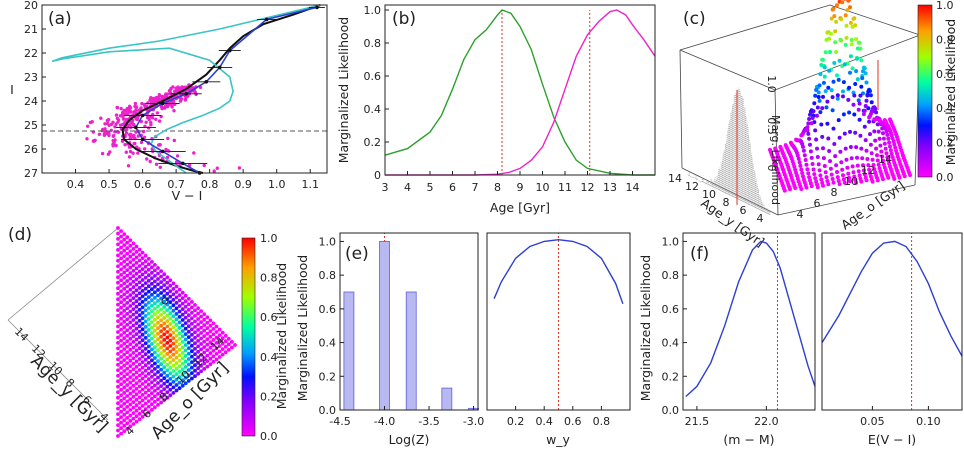 The height and width of the screenshot is (450, 964). Describe the element at coordinates (868, 170) in the screenshot. I see `panel-c-ageo-tick: 12` at that location.